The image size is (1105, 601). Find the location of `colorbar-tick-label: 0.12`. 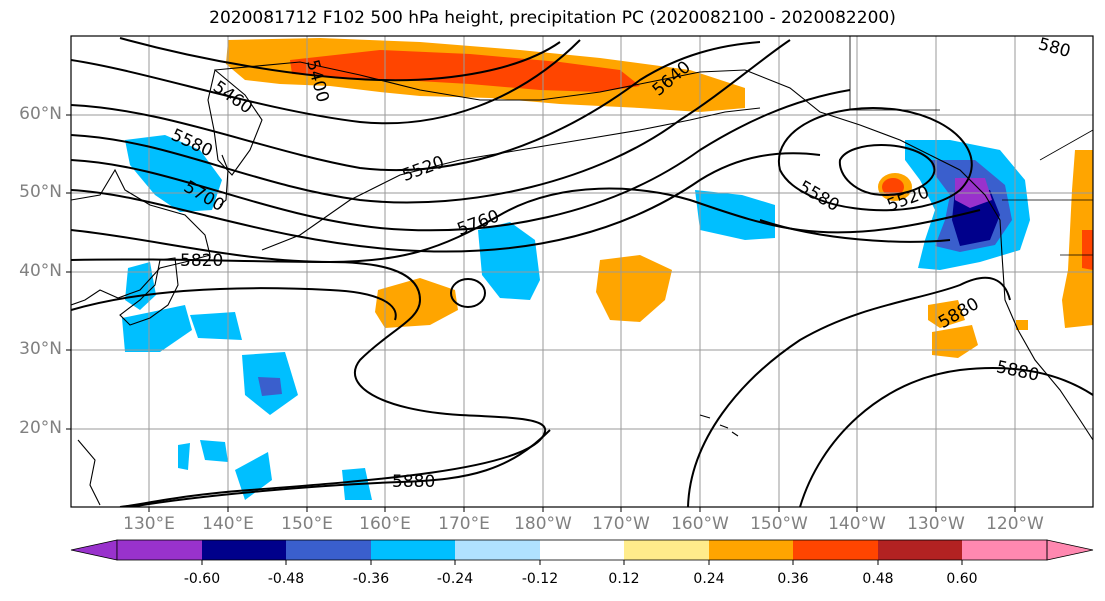

colorbar-tick-label: 0.12 is located at coordinates (624, 579).